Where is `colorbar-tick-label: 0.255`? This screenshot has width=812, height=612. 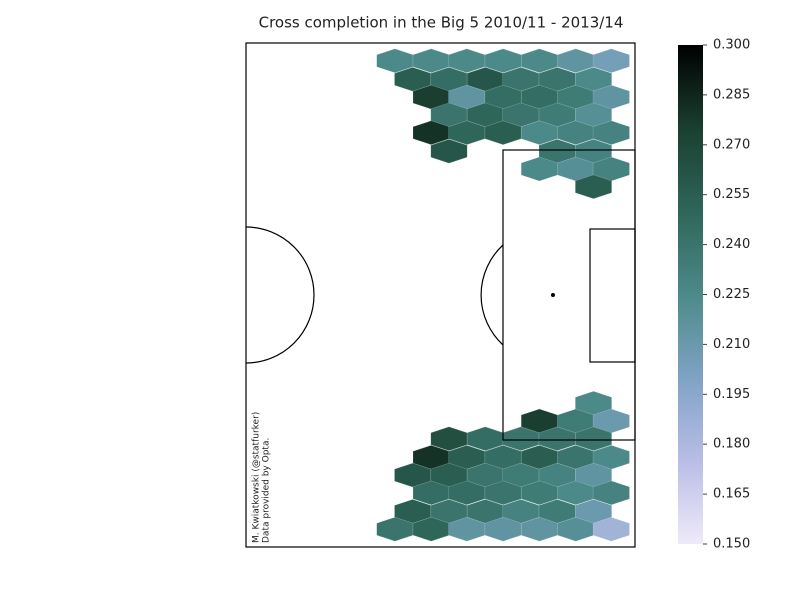 colorbar-tick-label: 0.255 is located at coordinates (731, 194).